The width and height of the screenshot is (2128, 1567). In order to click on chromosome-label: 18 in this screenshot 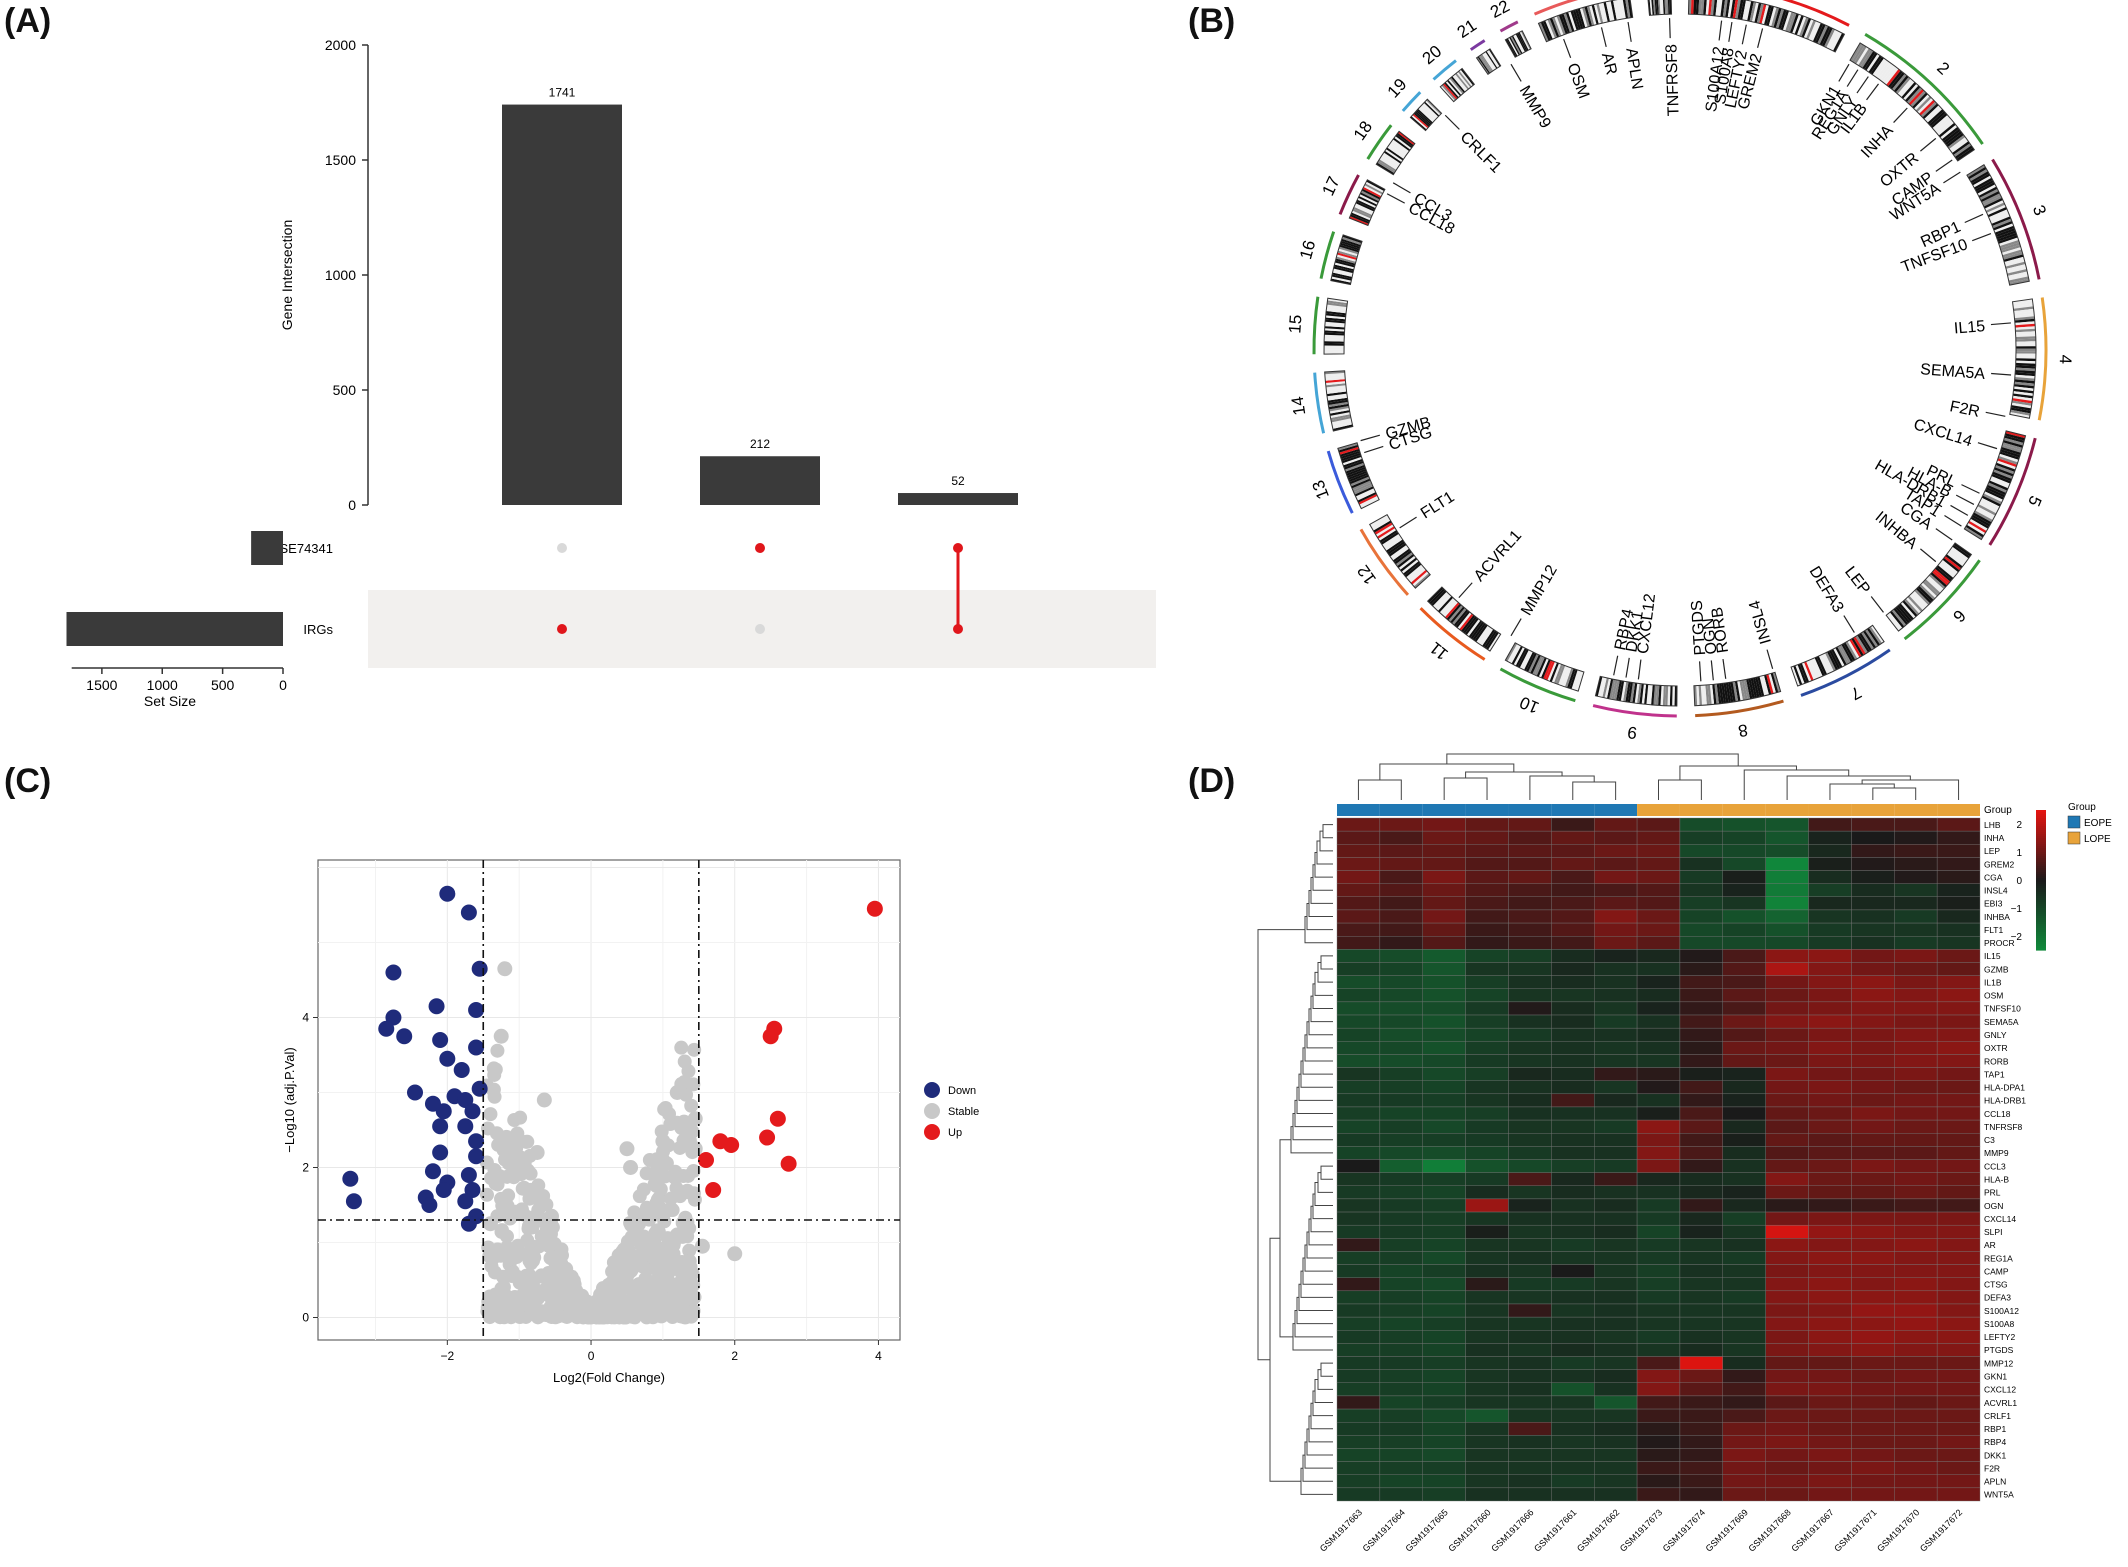, I will do `click(1363, 131)`.